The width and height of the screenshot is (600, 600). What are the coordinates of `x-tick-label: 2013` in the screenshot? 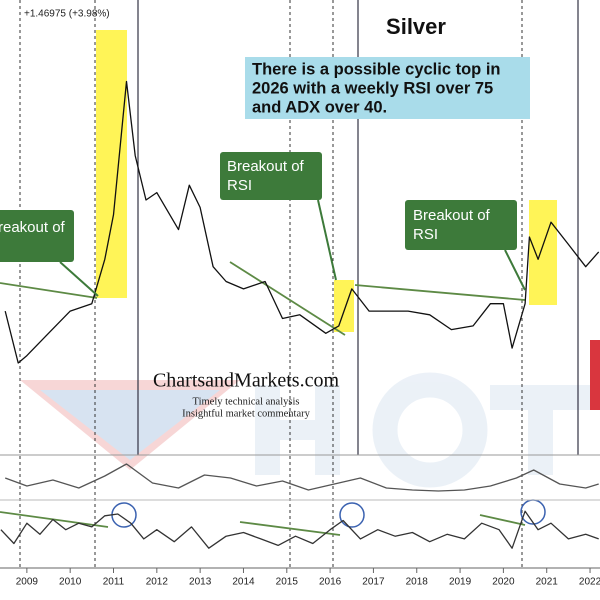 It's located at (200, 582).